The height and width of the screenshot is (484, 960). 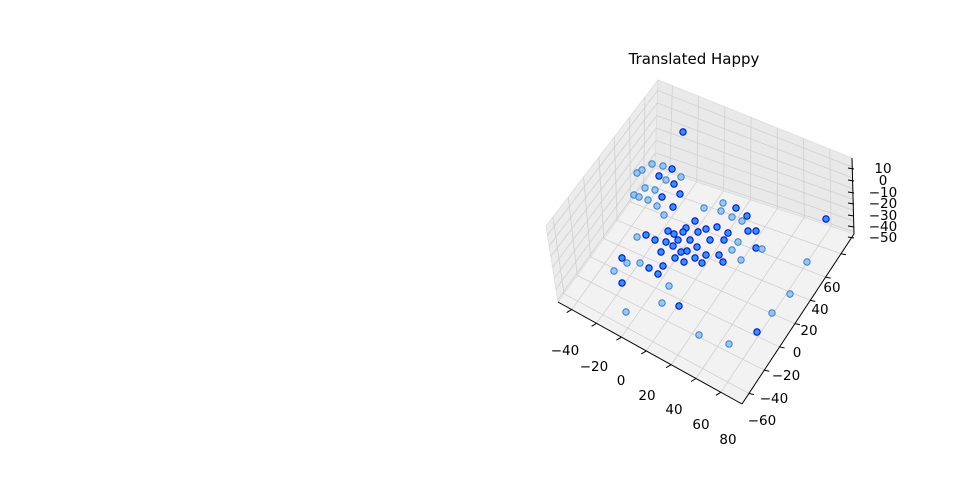 I want to click on x-tick-label: 20, so click(x=646, y=396).